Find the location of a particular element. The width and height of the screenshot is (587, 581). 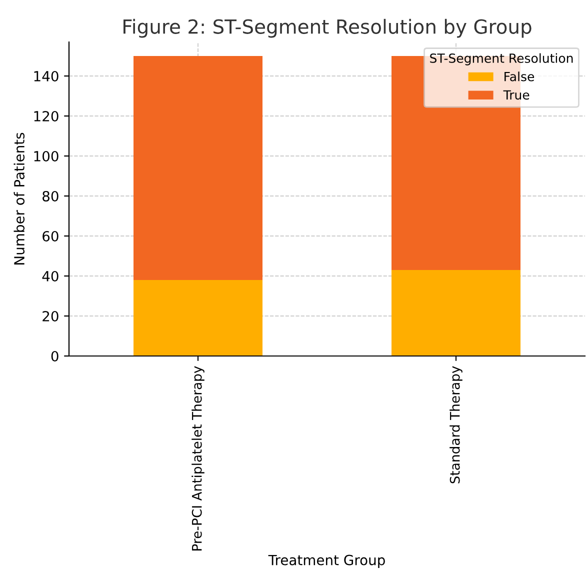

x-tick-label: Standard Therapy is located at coordinates (456, 425).